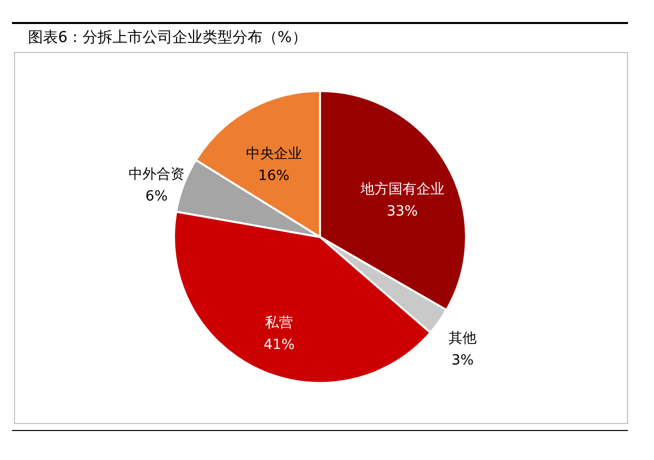  Describe the element at coordinates (462, 338) in the screenshot. I see `slice-label: 其他` at that location.